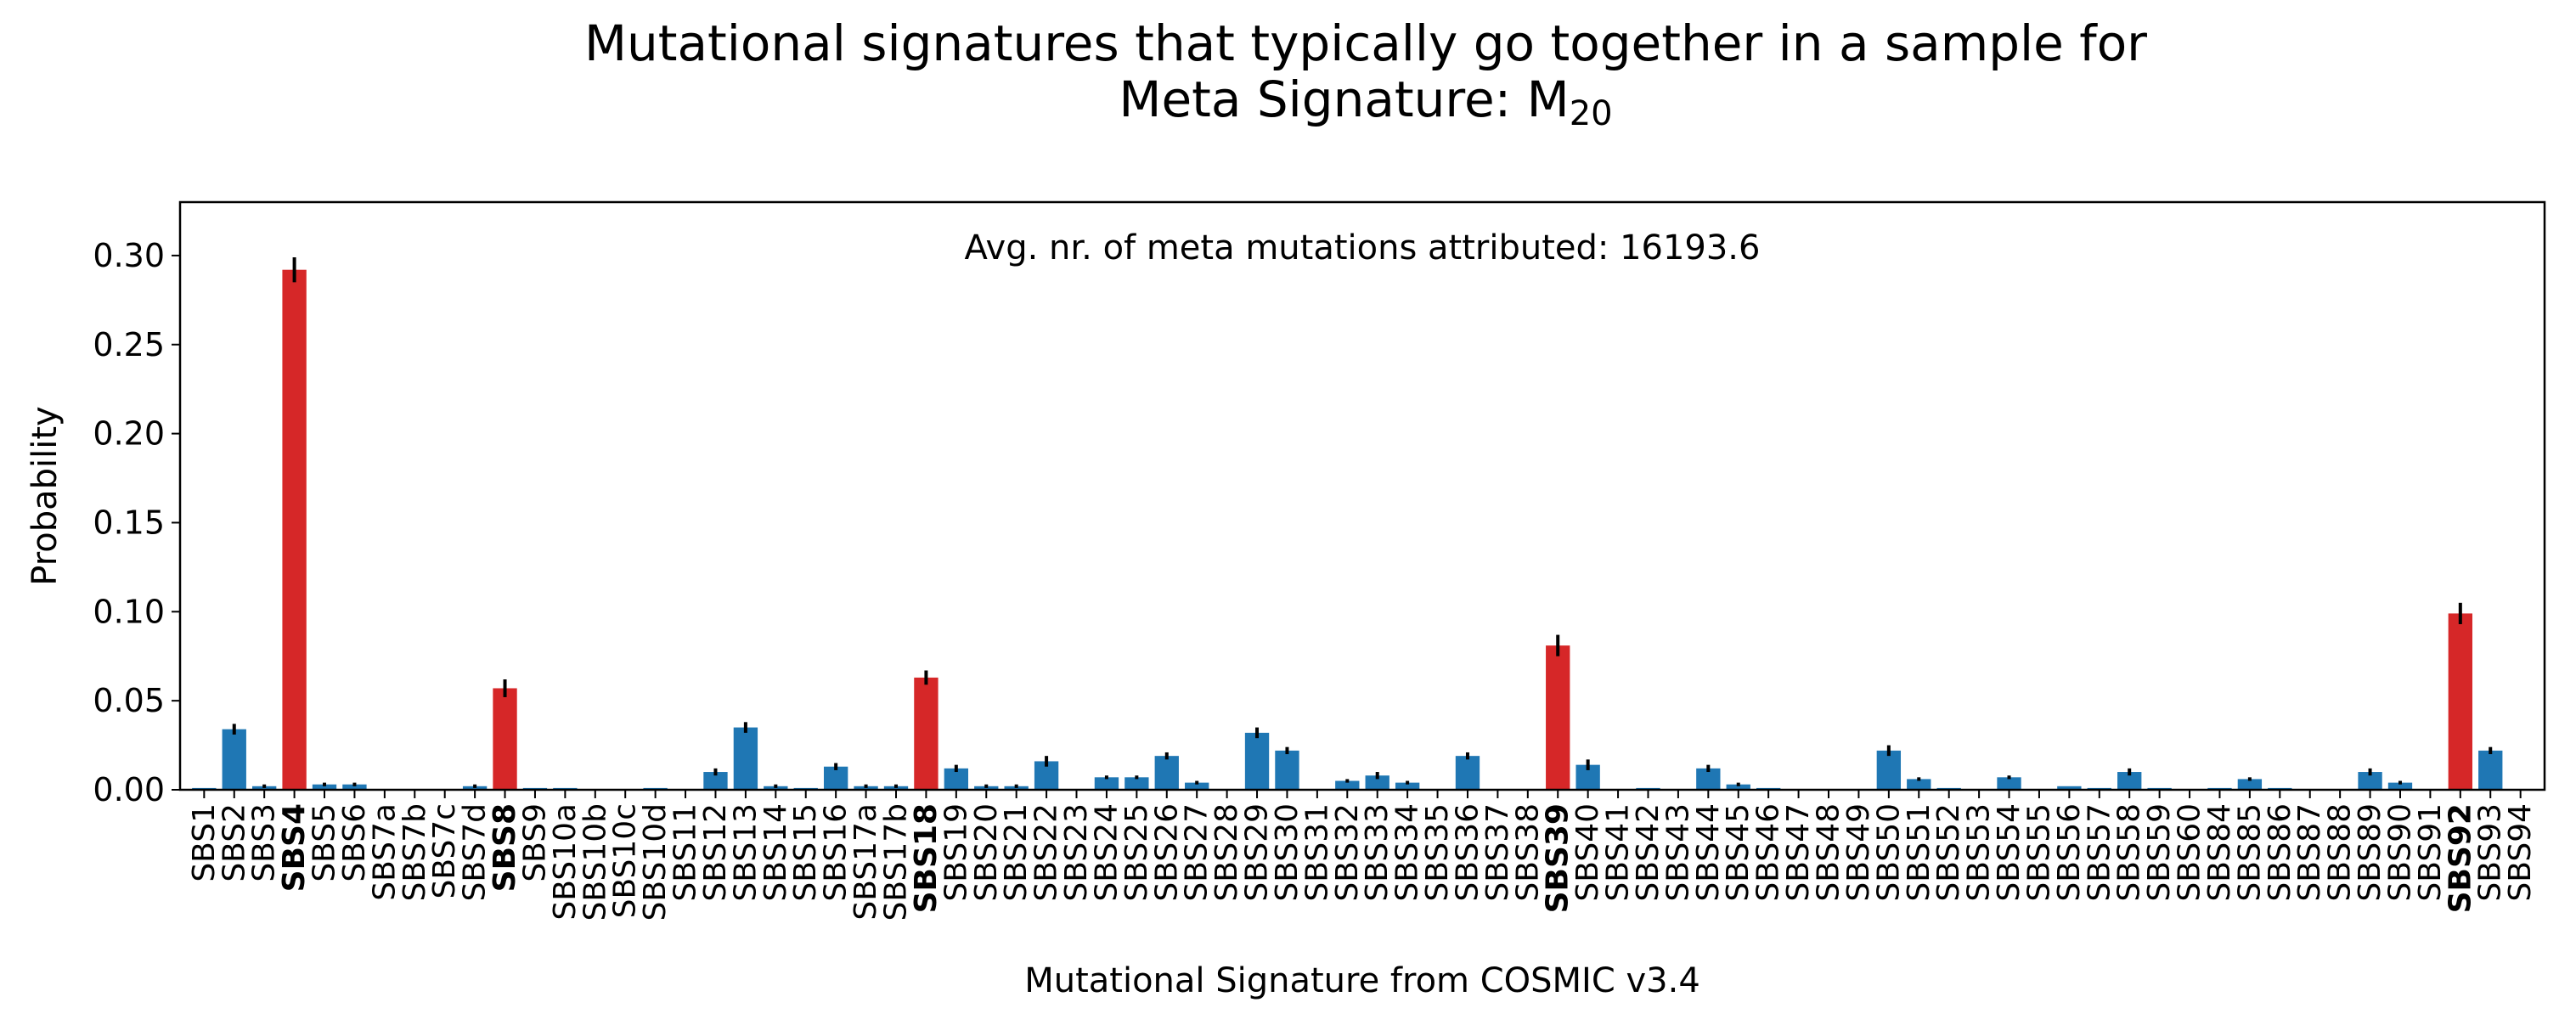 The width and height of the screenshot is (2576, 1025). Describe the element at coordinates (1618, 852) in the screenshot. I see `x-tick-label-sbs41: SBS41` at that location.